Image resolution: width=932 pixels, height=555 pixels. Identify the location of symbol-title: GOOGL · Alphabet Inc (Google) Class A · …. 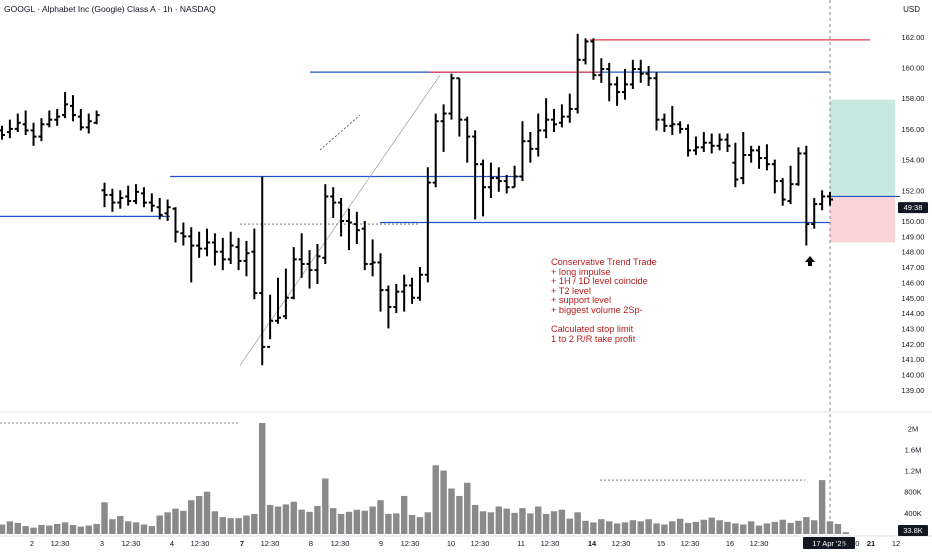
(110, 9).